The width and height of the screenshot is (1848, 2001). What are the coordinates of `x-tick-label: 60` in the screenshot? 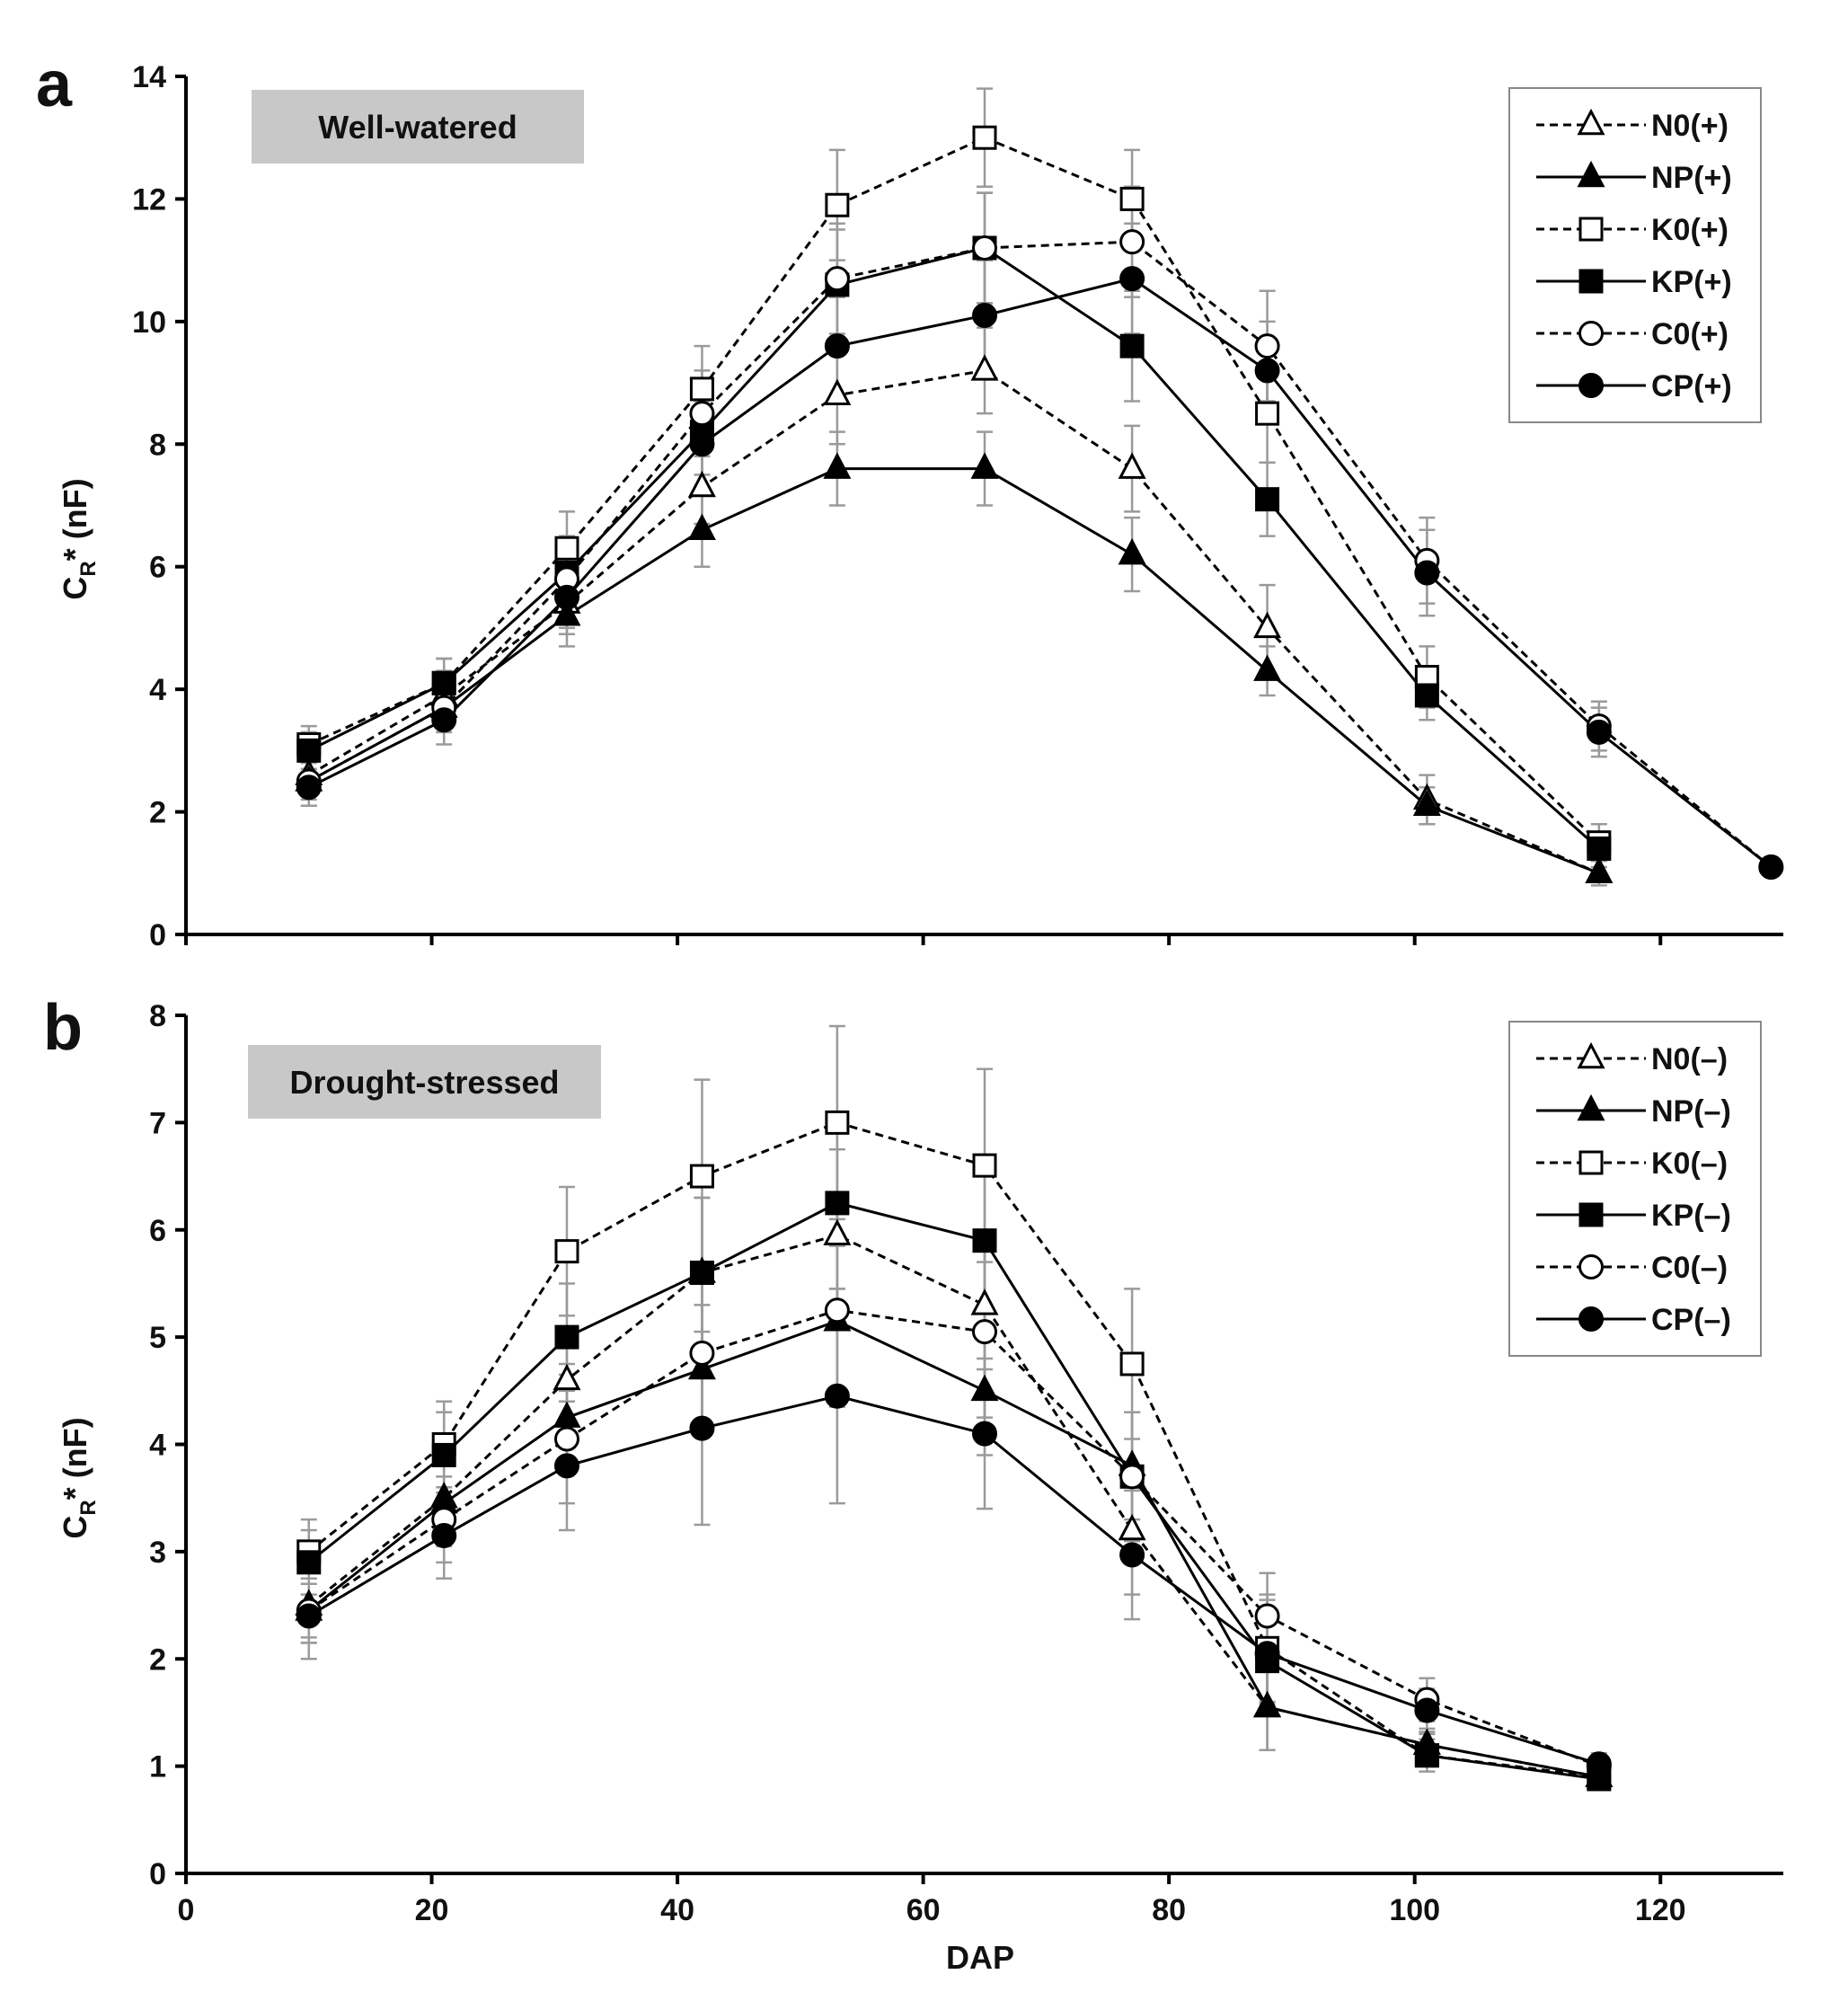 It's located at (924, 1910).